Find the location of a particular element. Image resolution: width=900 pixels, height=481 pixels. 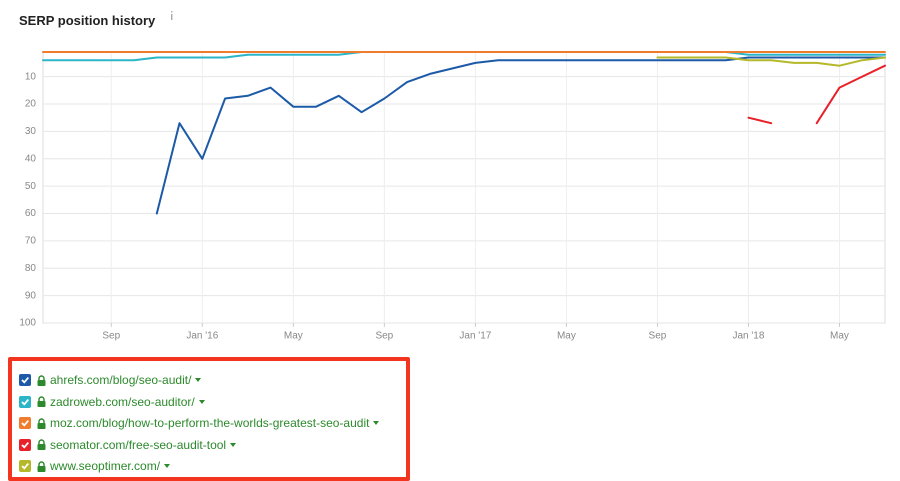

y-tick-label: 30 is located at coordinates (31, 131).